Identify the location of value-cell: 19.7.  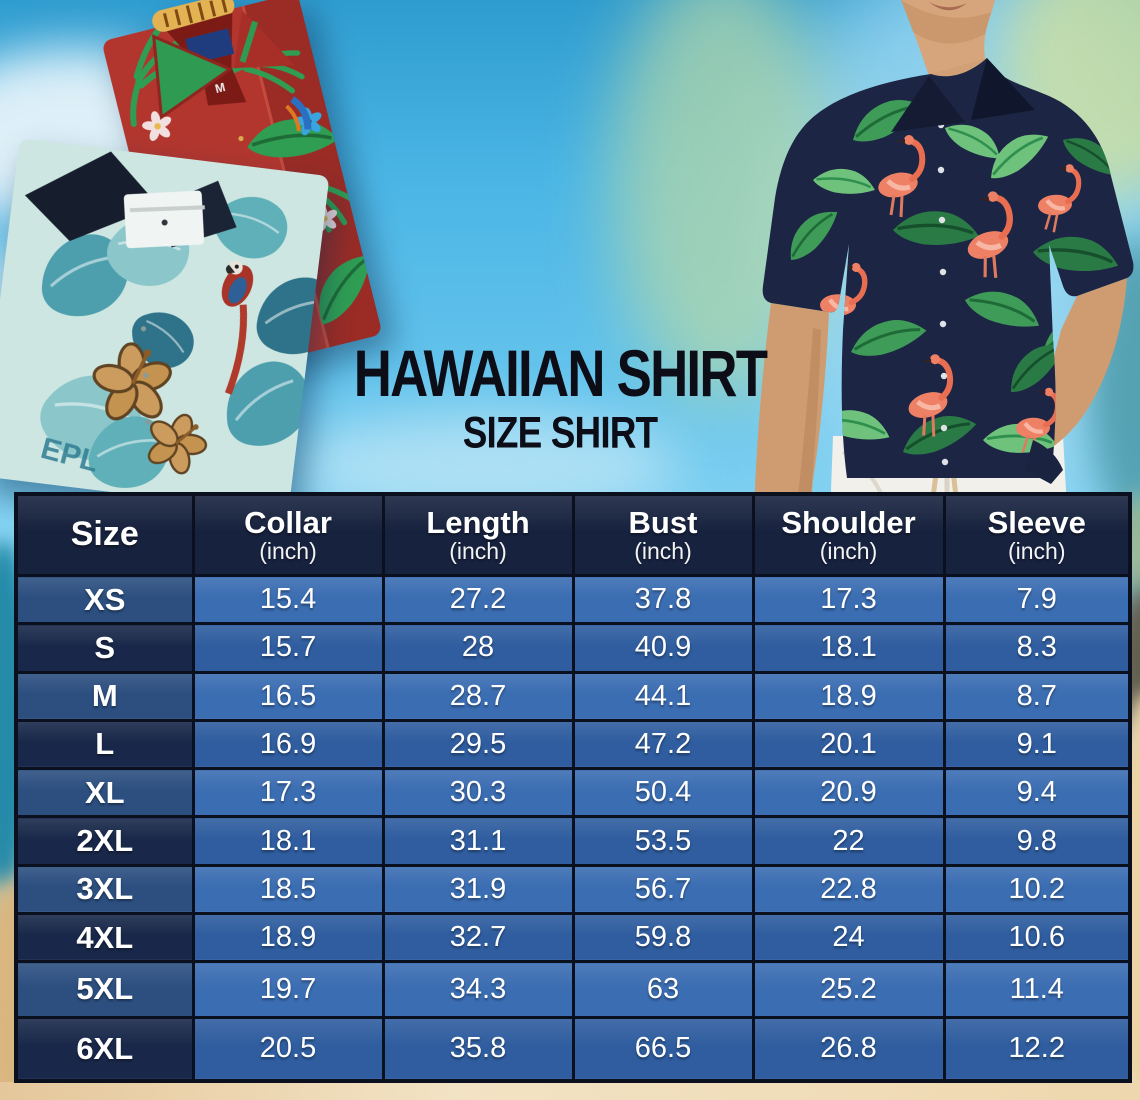
(288, 989).